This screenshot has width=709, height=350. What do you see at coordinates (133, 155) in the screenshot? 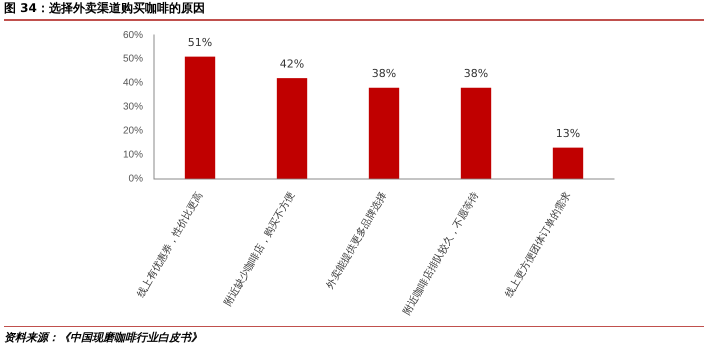
I see `y-tick-label: 10%` at bounding box center [133, 155].